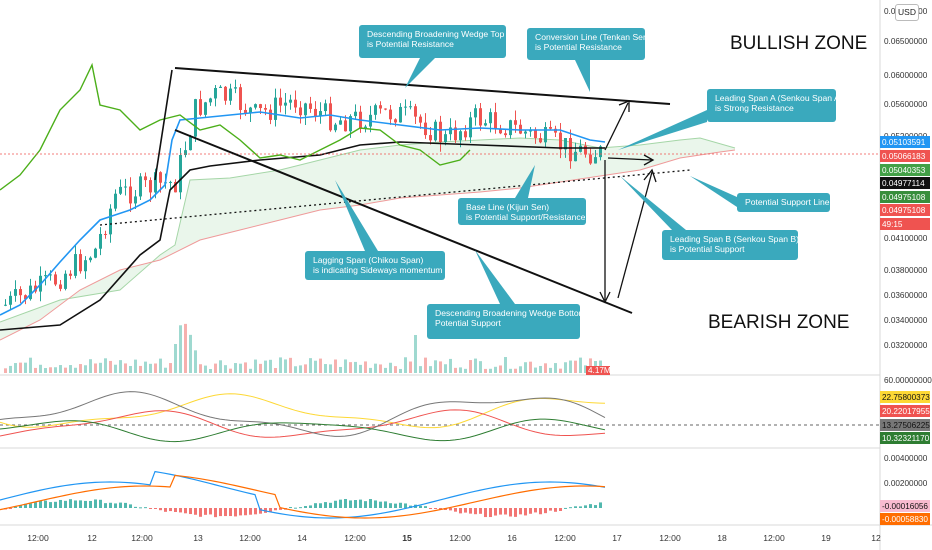  What do you see at coordinates (779, 98) in the screenshot?
I see `callout-text: Leading Span A (Senkou Span A)` at bounding box center [779, 98].